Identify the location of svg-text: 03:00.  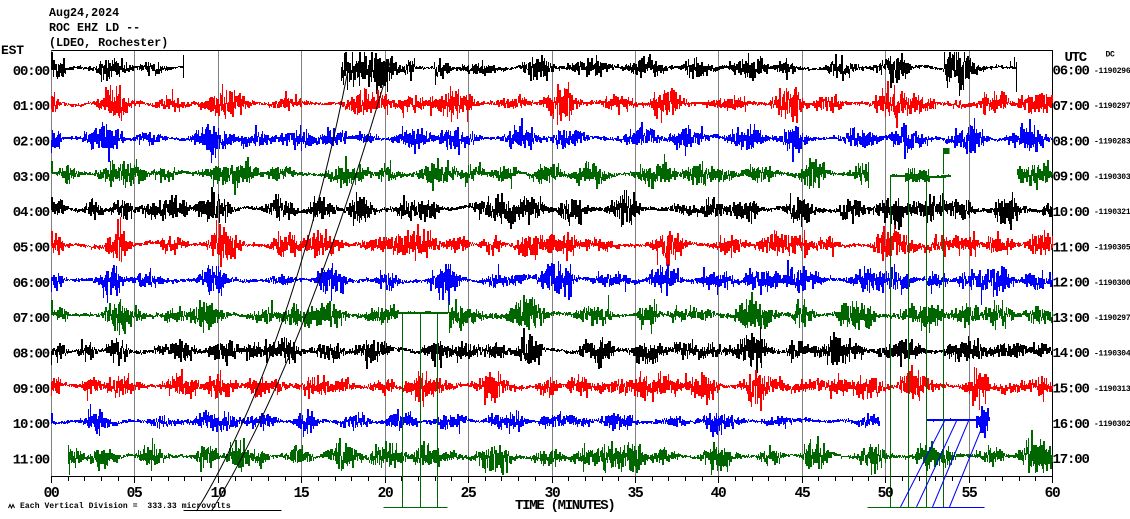
(31, 178).